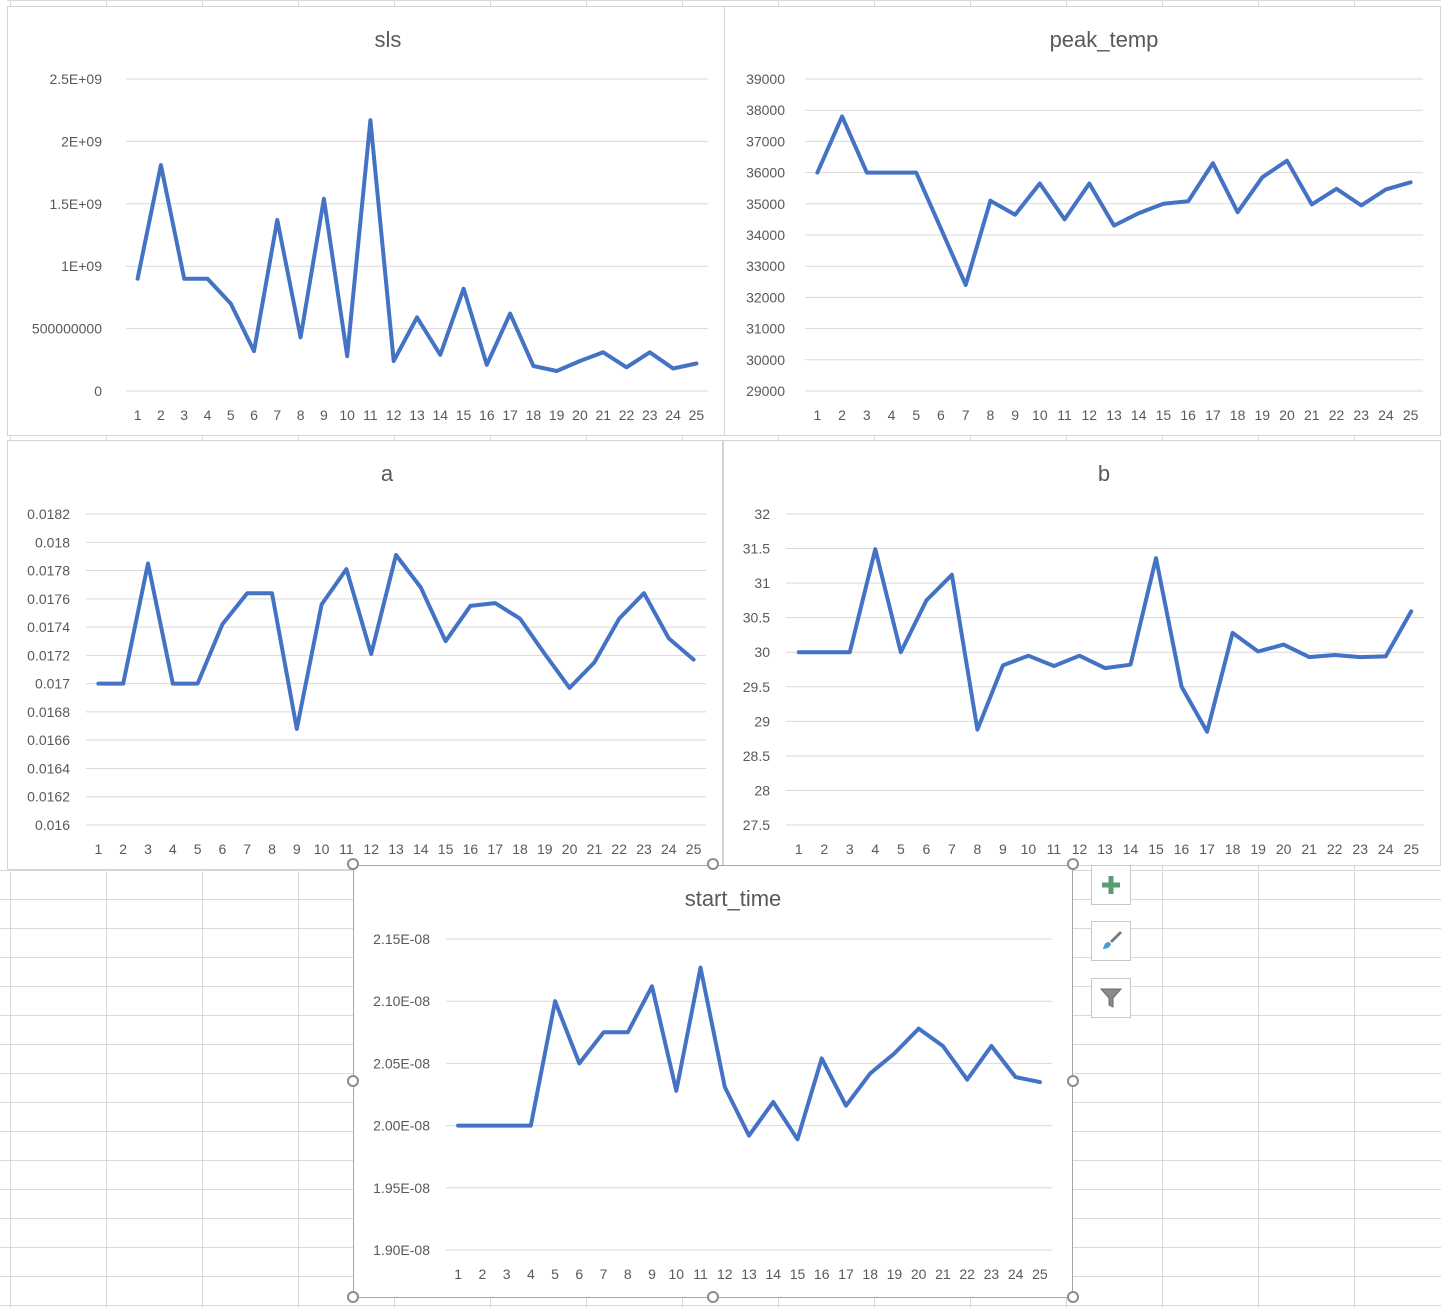 This screenshot has height=1308, width=1441. What do you see at coordinates (991, 415) in the screenshot?
I see `x-tick-label: 8` at bounding box center [991, 415].